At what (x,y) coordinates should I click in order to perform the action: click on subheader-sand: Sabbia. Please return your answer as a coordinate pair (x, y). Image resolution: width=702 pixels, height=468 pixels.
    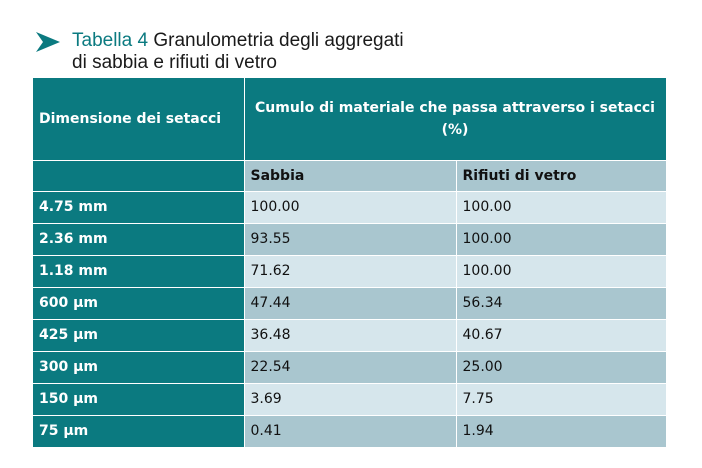
    Looking at the image, I should click on (350, 176).